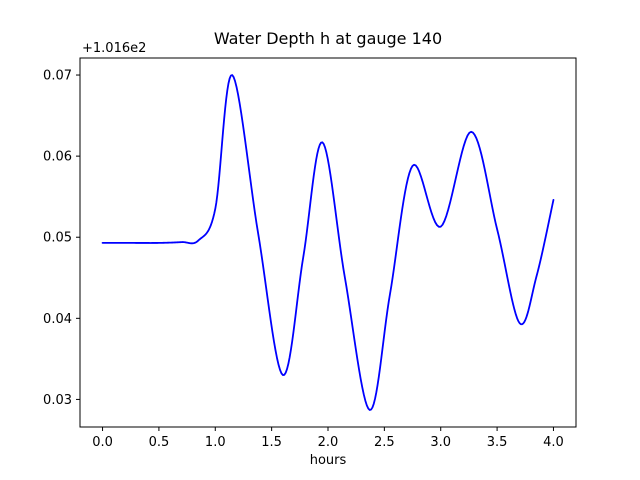  Describe the element at coordinates (57, 76) in the screenshot. I see `y-tick-label: 0.07` at that location.